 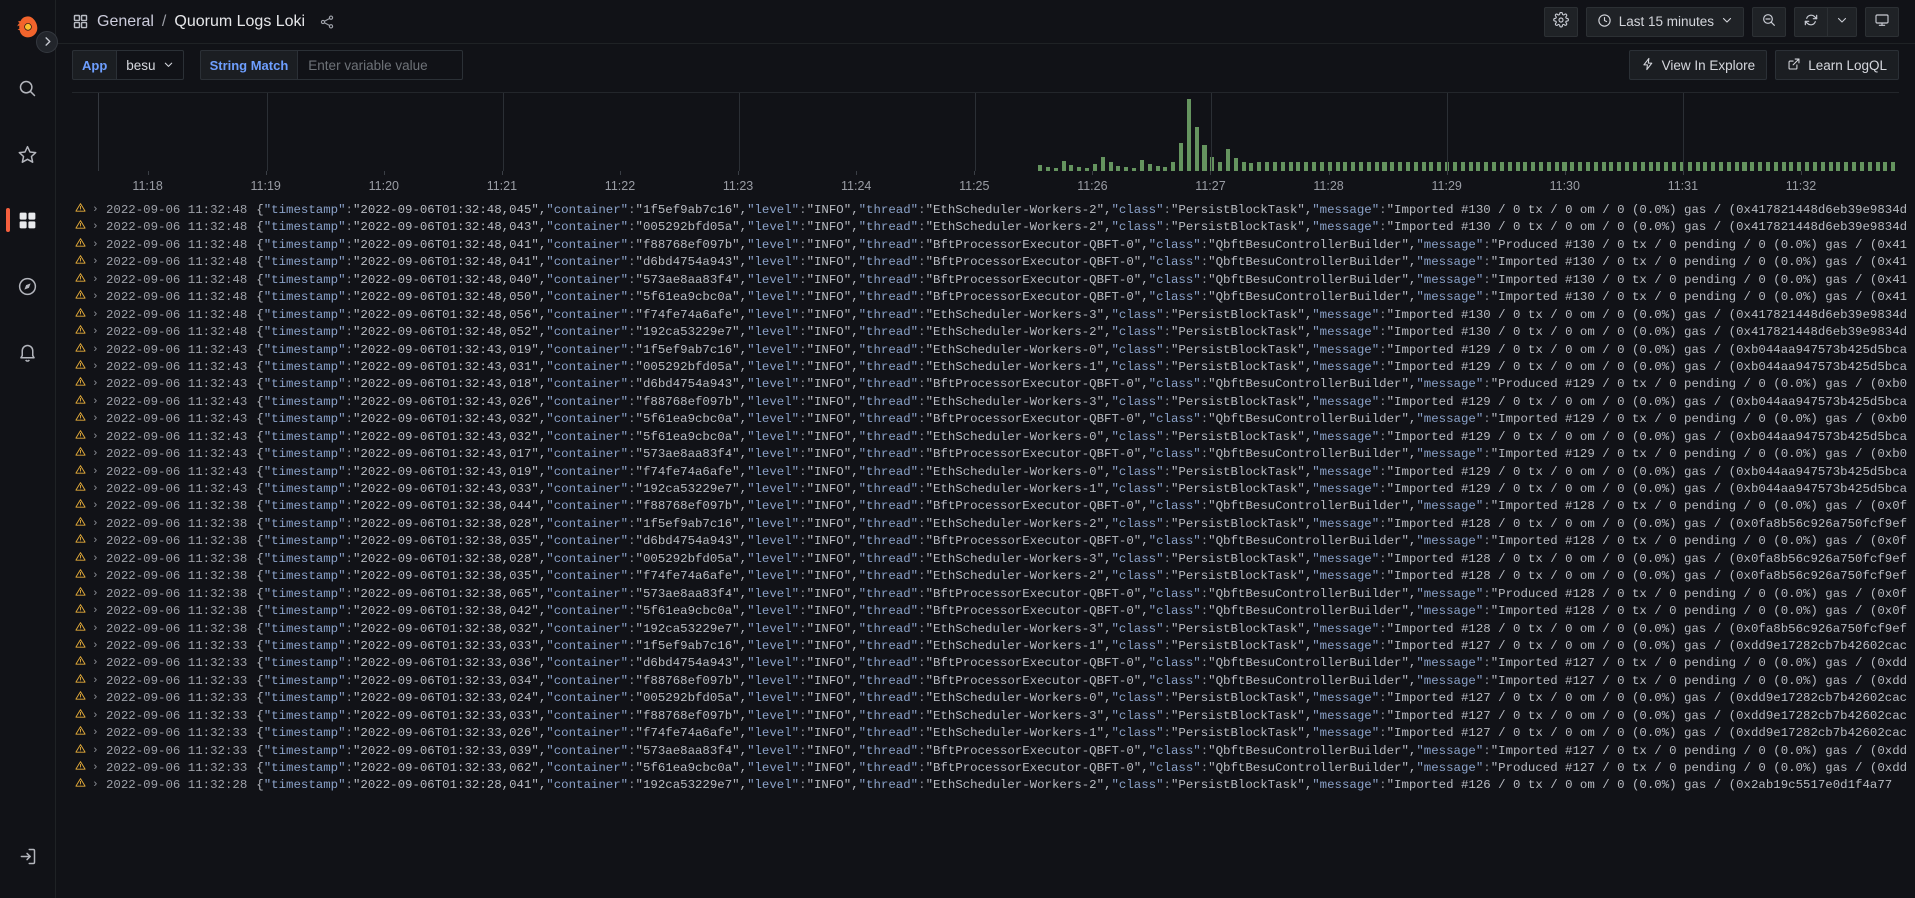 I want to click on learn-logql-button: Learn LogQL, so click(x=1837, y=65).